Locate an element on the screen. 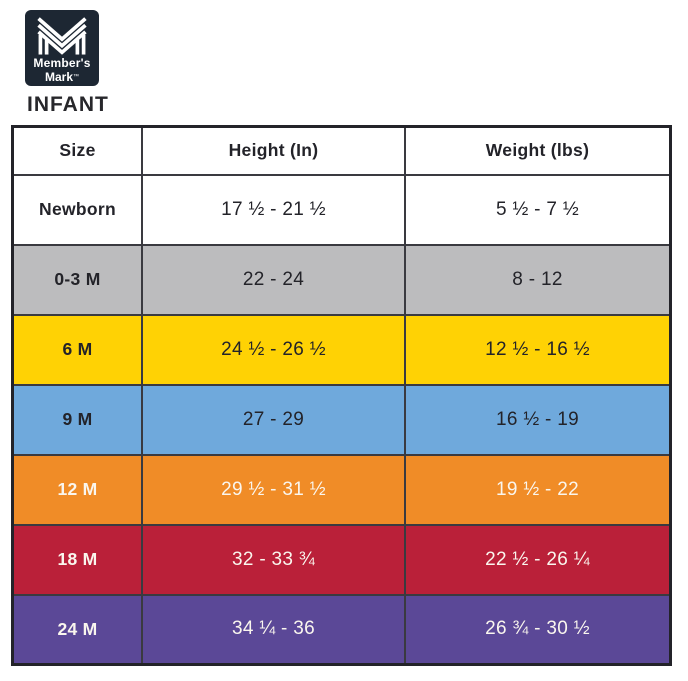  header-weight: Weight (lbs) is located at coordinates (538, 150).